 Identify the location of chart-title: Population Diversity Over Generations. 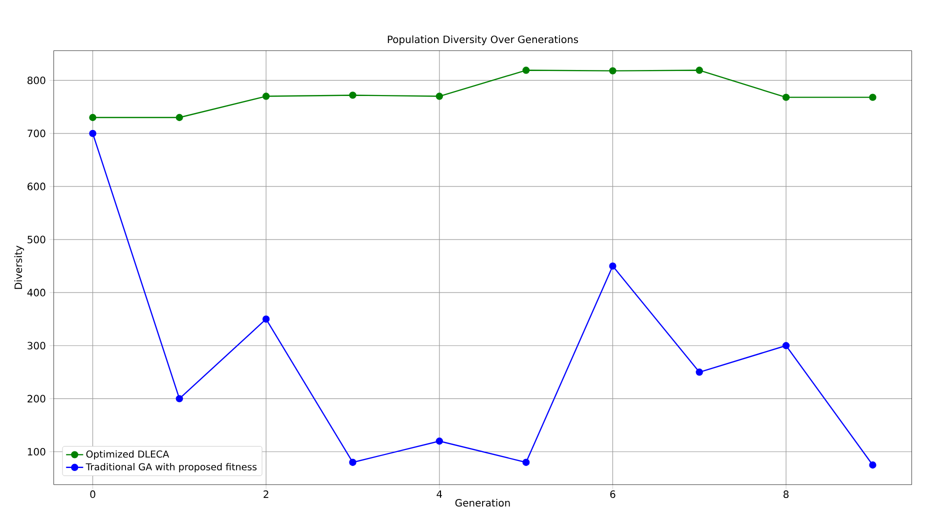
(483, 40).